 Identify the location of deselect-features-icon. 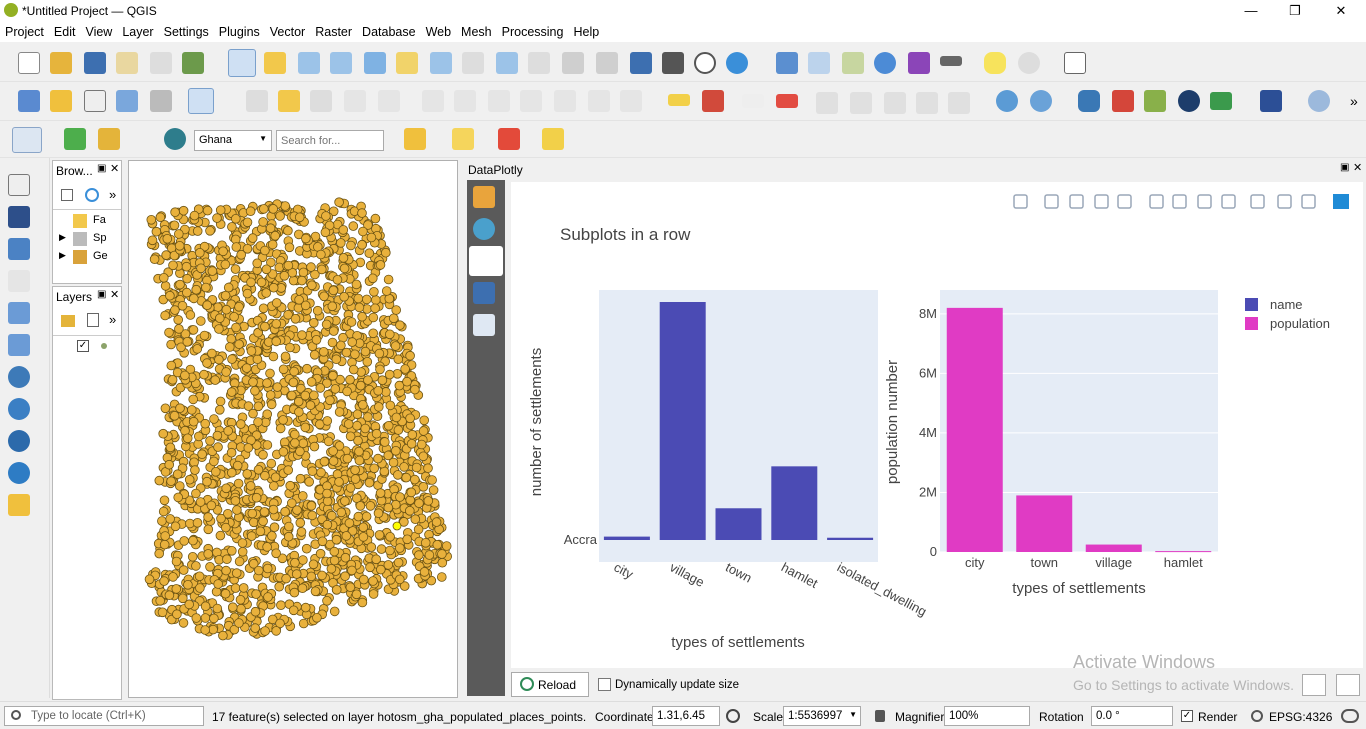
(509, 139).